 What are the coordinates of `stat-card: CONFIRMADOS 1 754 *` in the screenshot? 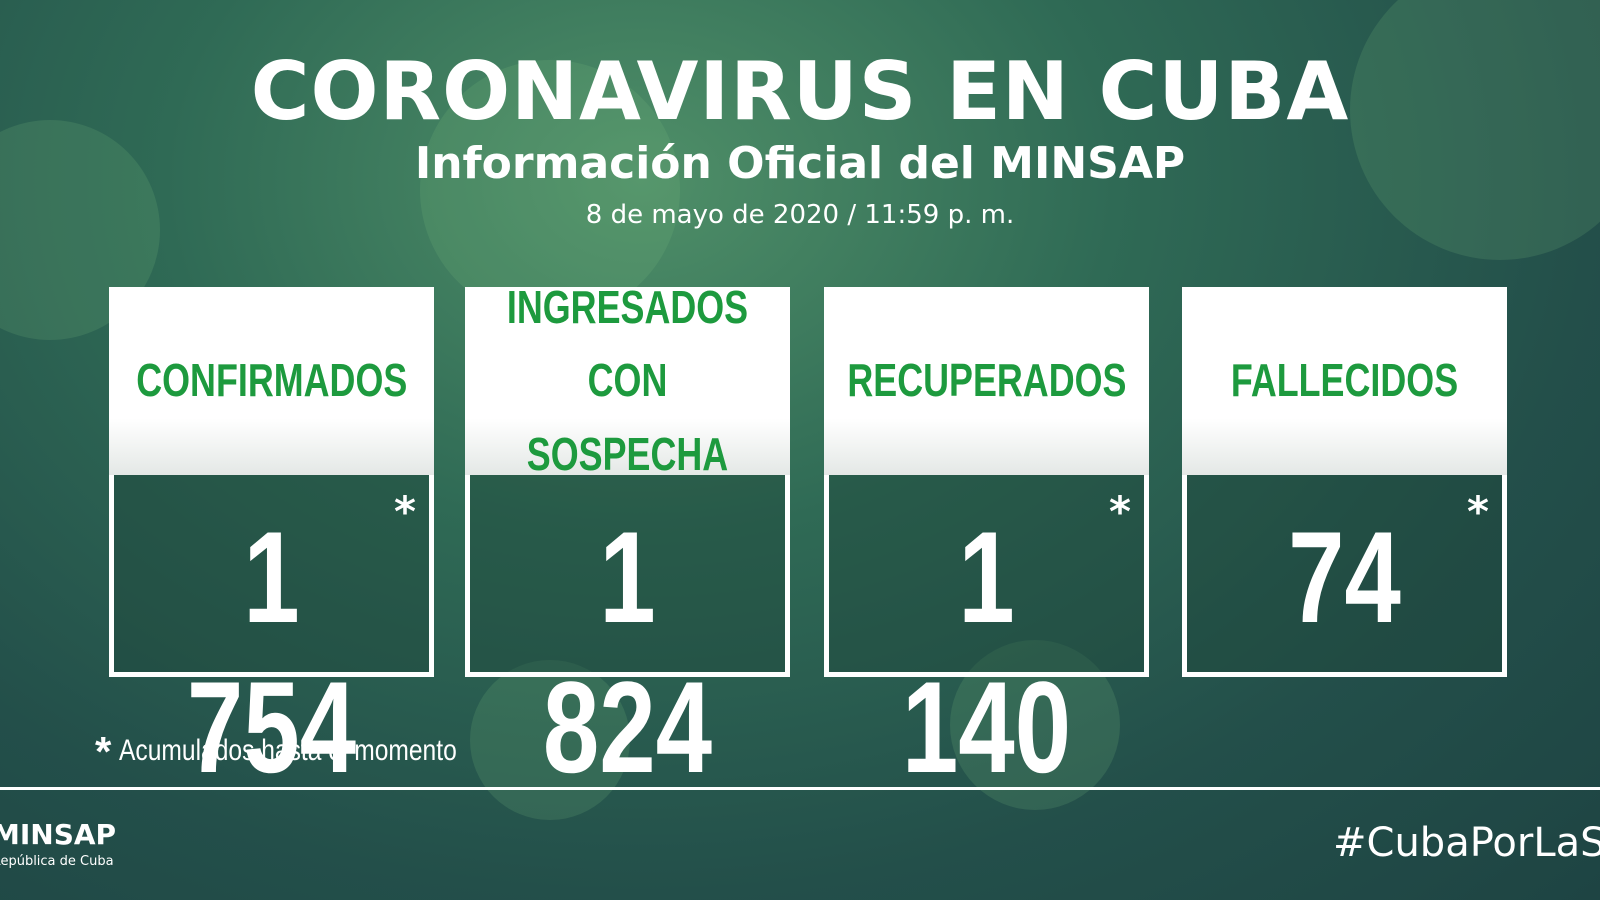 It's located at (271, 543).